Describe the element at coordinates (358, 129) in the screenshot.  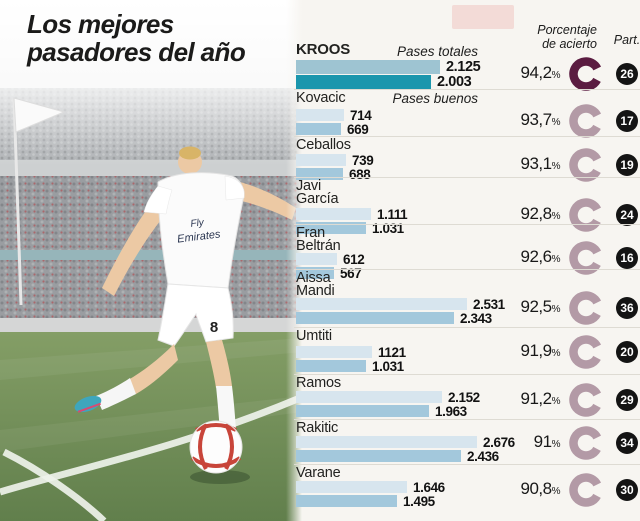
I see `value-pases-buenos: 669` at that location.